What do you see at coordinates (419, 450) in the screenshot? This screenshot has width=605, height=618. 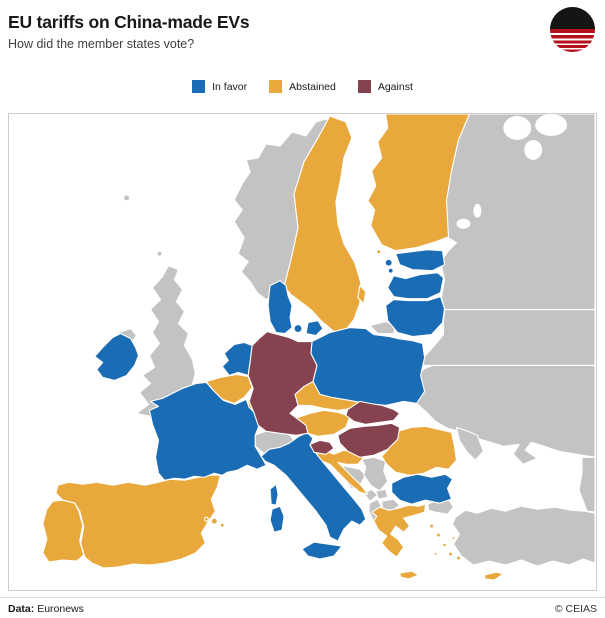 I see `country-romania` at bounding box center [419, 450].